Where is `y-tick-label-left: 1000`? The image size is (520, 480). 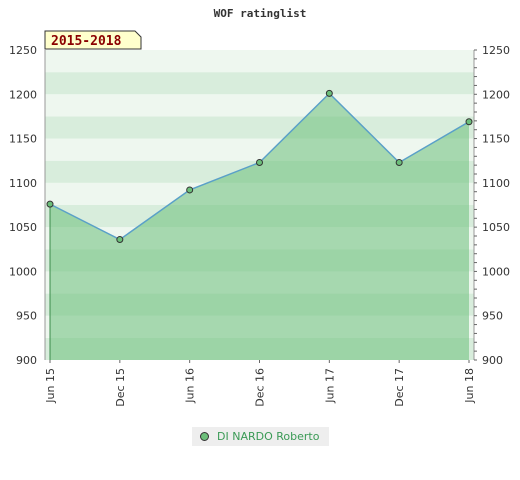 y-tick-label-left: 1000 is located at coordinates (23, 271).